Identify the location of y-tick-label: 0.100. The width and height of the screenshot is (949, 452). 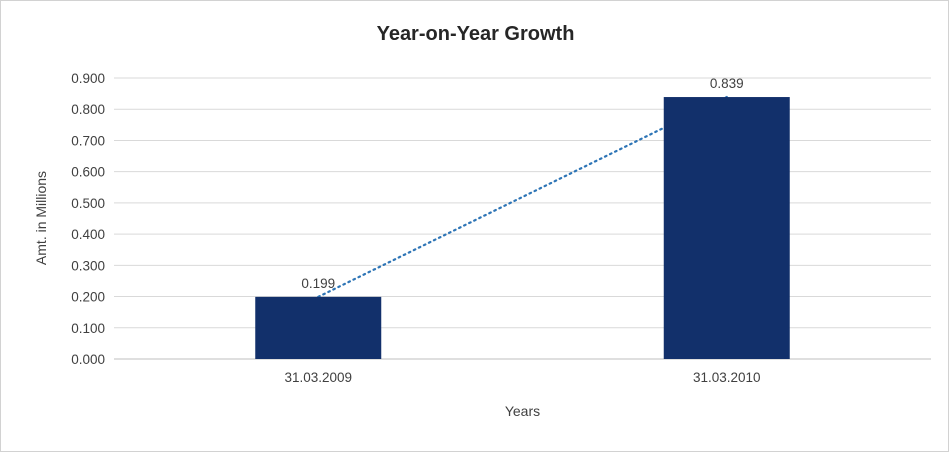
(88, 328).